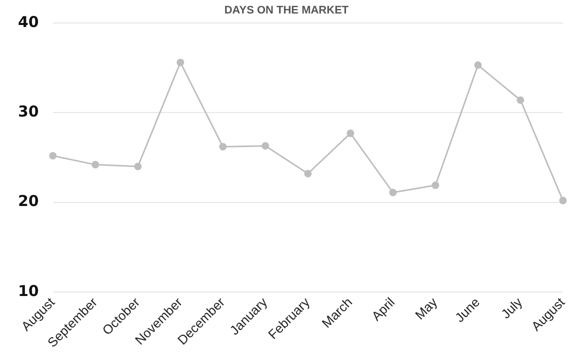 Image resolution: width=577 pixels, height=356 pixels. Describe the element at coordinates (28, 111) in the screenshot. I see `y-tick-label: 30` at that location.